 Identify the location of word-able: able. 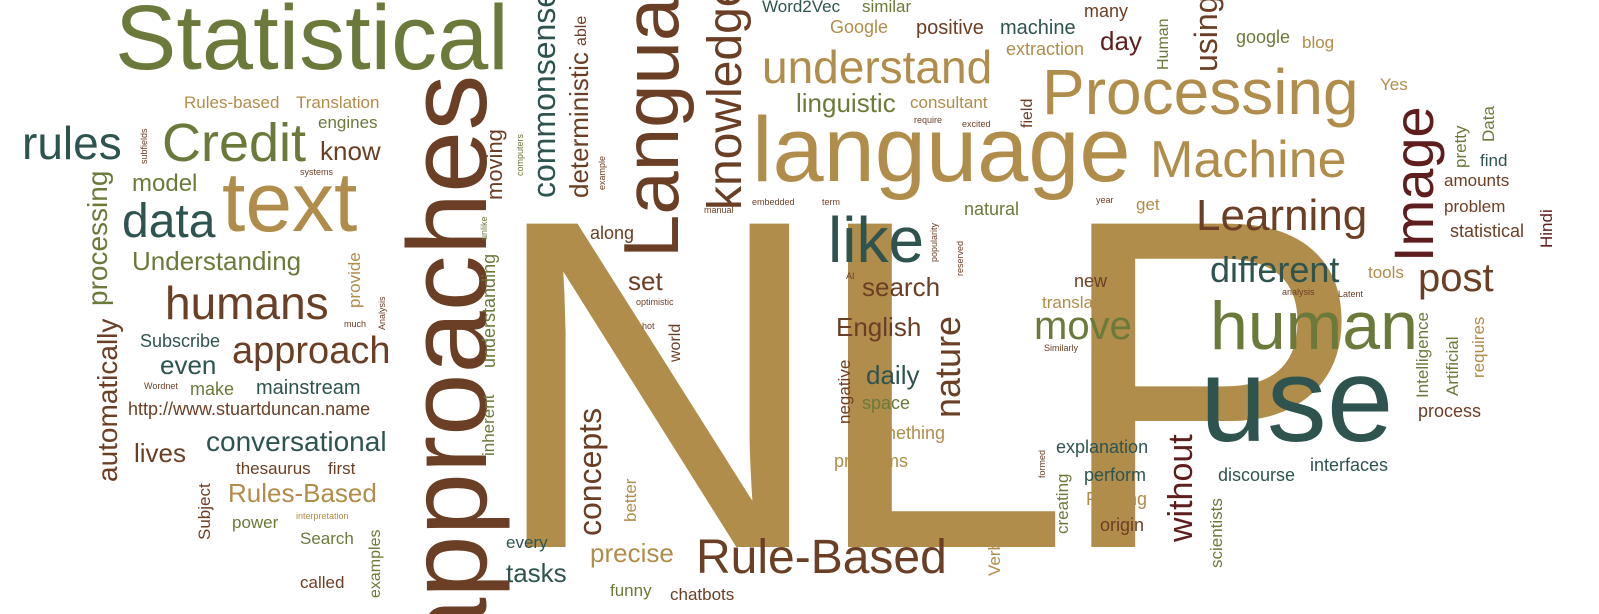
(582, 31).